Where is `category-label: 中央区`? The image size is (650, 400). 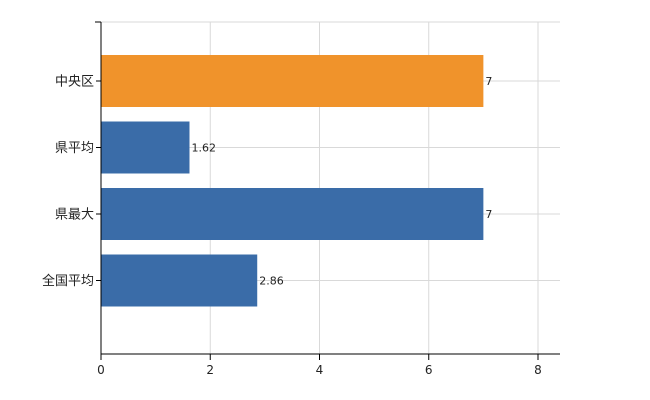
category-label: 中央区 is located at coordinates (74, 82).